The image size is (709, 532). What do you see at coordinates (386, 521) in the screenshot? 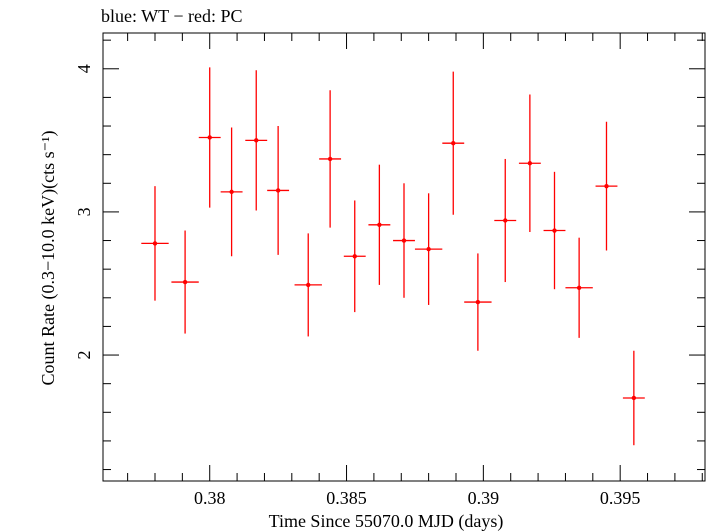
I see `x-axis-label: Time Since 55070.0 MJD (days)` at bounding box center [386, 521].